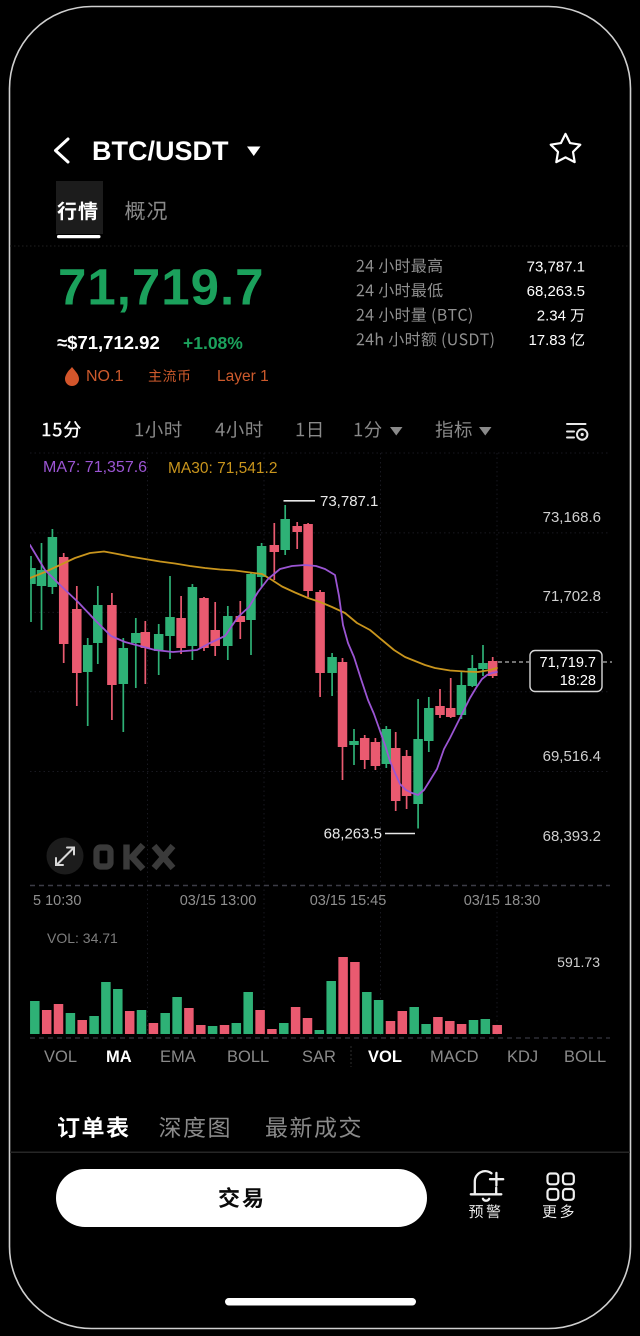 This screenshot has height=1336, width=640. Describe the element at coordinates (572, 517) in the screenshot. I see `svg-text: 73,168.6` at that location.